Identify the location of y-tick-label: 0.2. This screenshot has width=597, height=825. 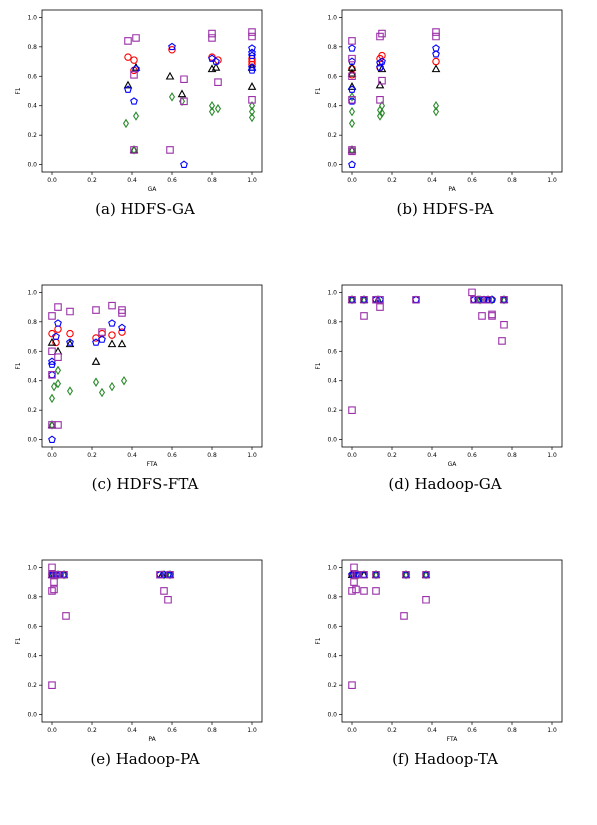
(32, 685).